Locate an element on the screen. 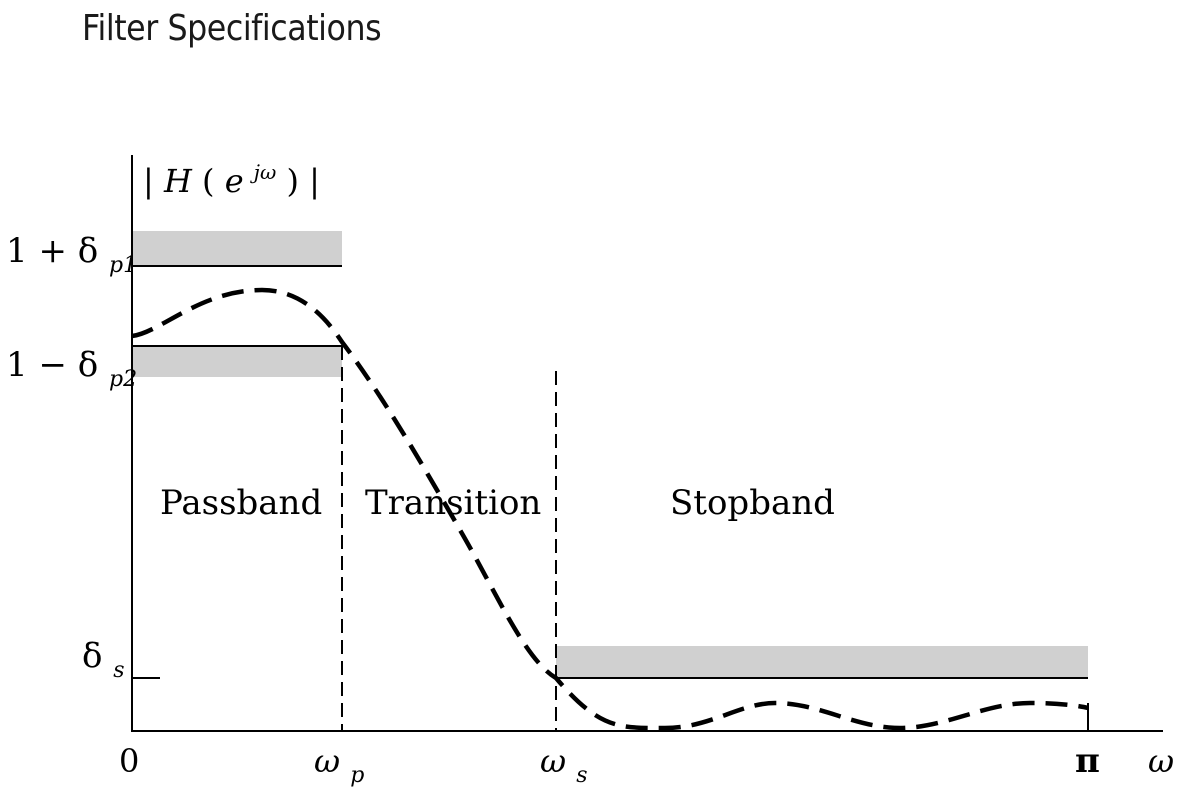  stopband-tolerance-subscript: s is located at coordinates (118, 670).